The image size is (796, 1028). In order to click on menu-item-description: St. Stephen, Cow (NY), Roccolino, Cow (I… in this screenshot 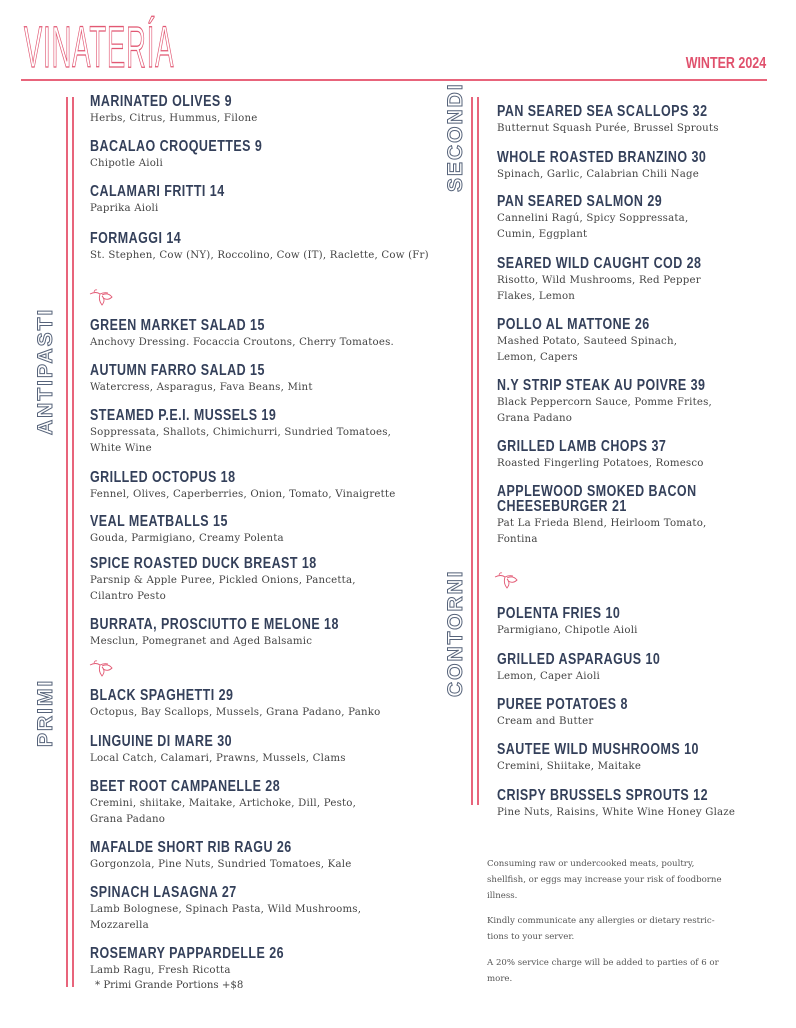, I will do `click(259, 255)`.